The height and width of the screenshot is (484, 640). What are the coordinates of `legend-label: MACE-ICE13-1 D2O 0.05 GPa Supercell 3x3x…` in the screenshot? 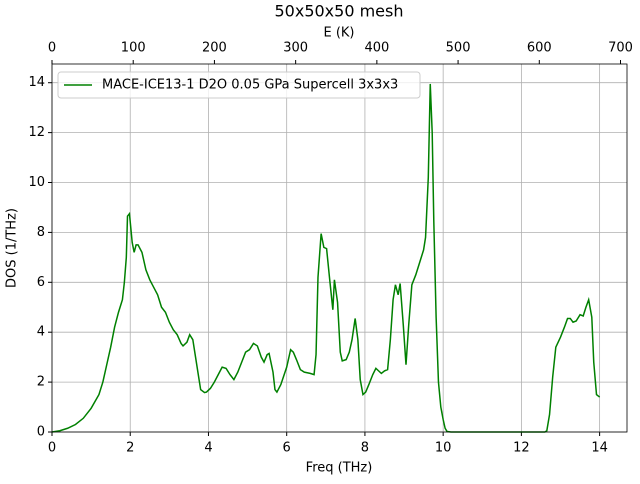 It's located at (250, 85).